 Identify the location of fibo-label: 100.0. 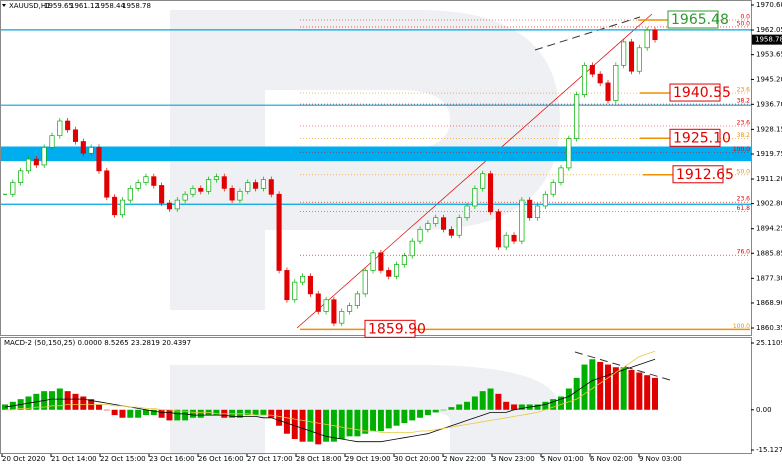
(741, 326).